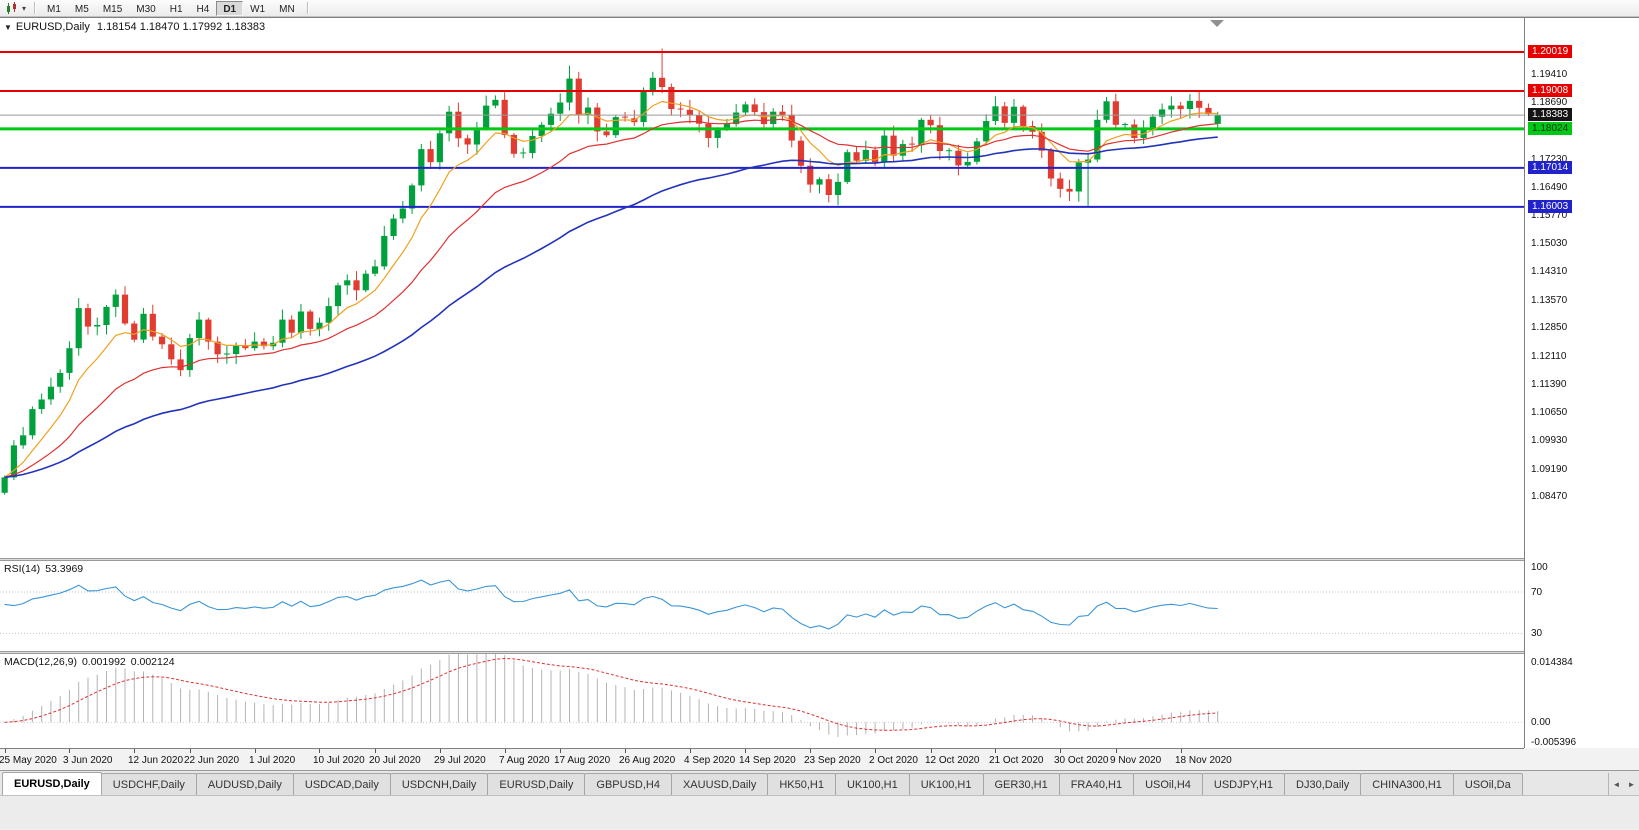  What do you see at coordinates (1550, 90) in the screenshot?
I see `price-level-badge: 1.19008` at bounding box center [1550, 90].